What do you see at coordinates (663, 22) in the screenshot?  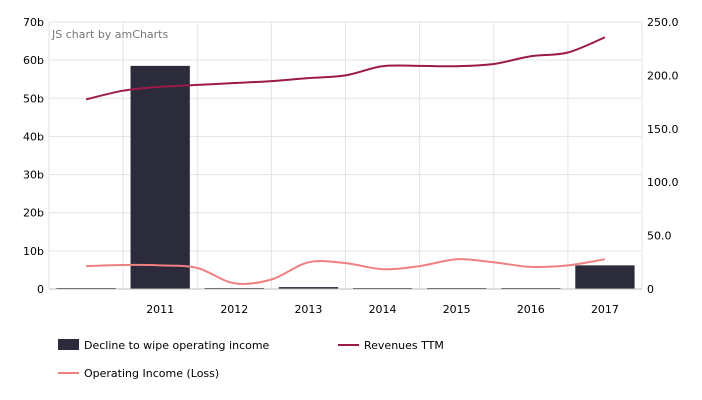 I see `y-right-tick-label: 250.0` at bounding box center [663, 22].